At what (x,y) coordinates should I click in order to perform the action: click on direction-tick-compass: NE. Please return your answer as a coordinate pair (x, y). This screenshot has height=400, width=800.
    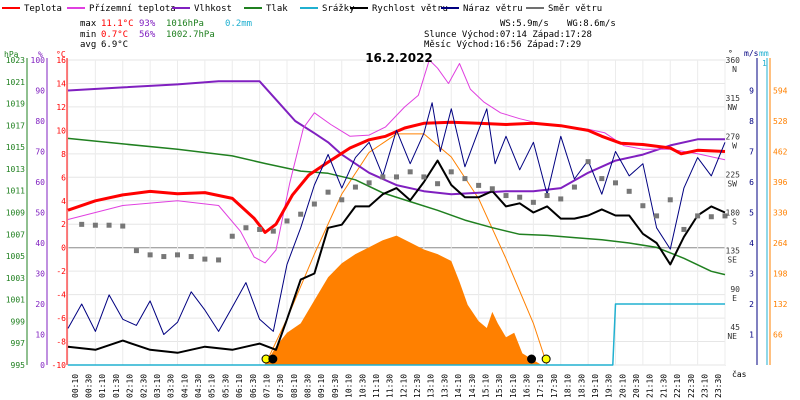
    Looking at the image, I should click on (732, 336).